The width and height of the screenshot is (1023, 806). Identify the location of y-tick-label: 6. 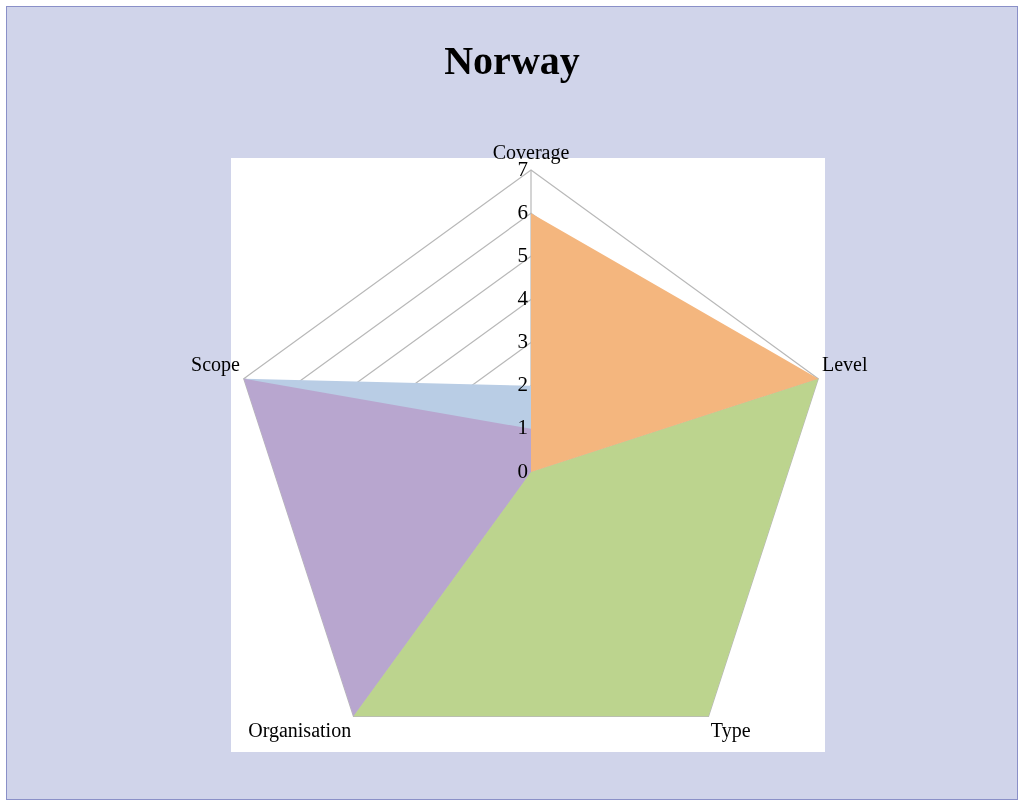
(522, 211).